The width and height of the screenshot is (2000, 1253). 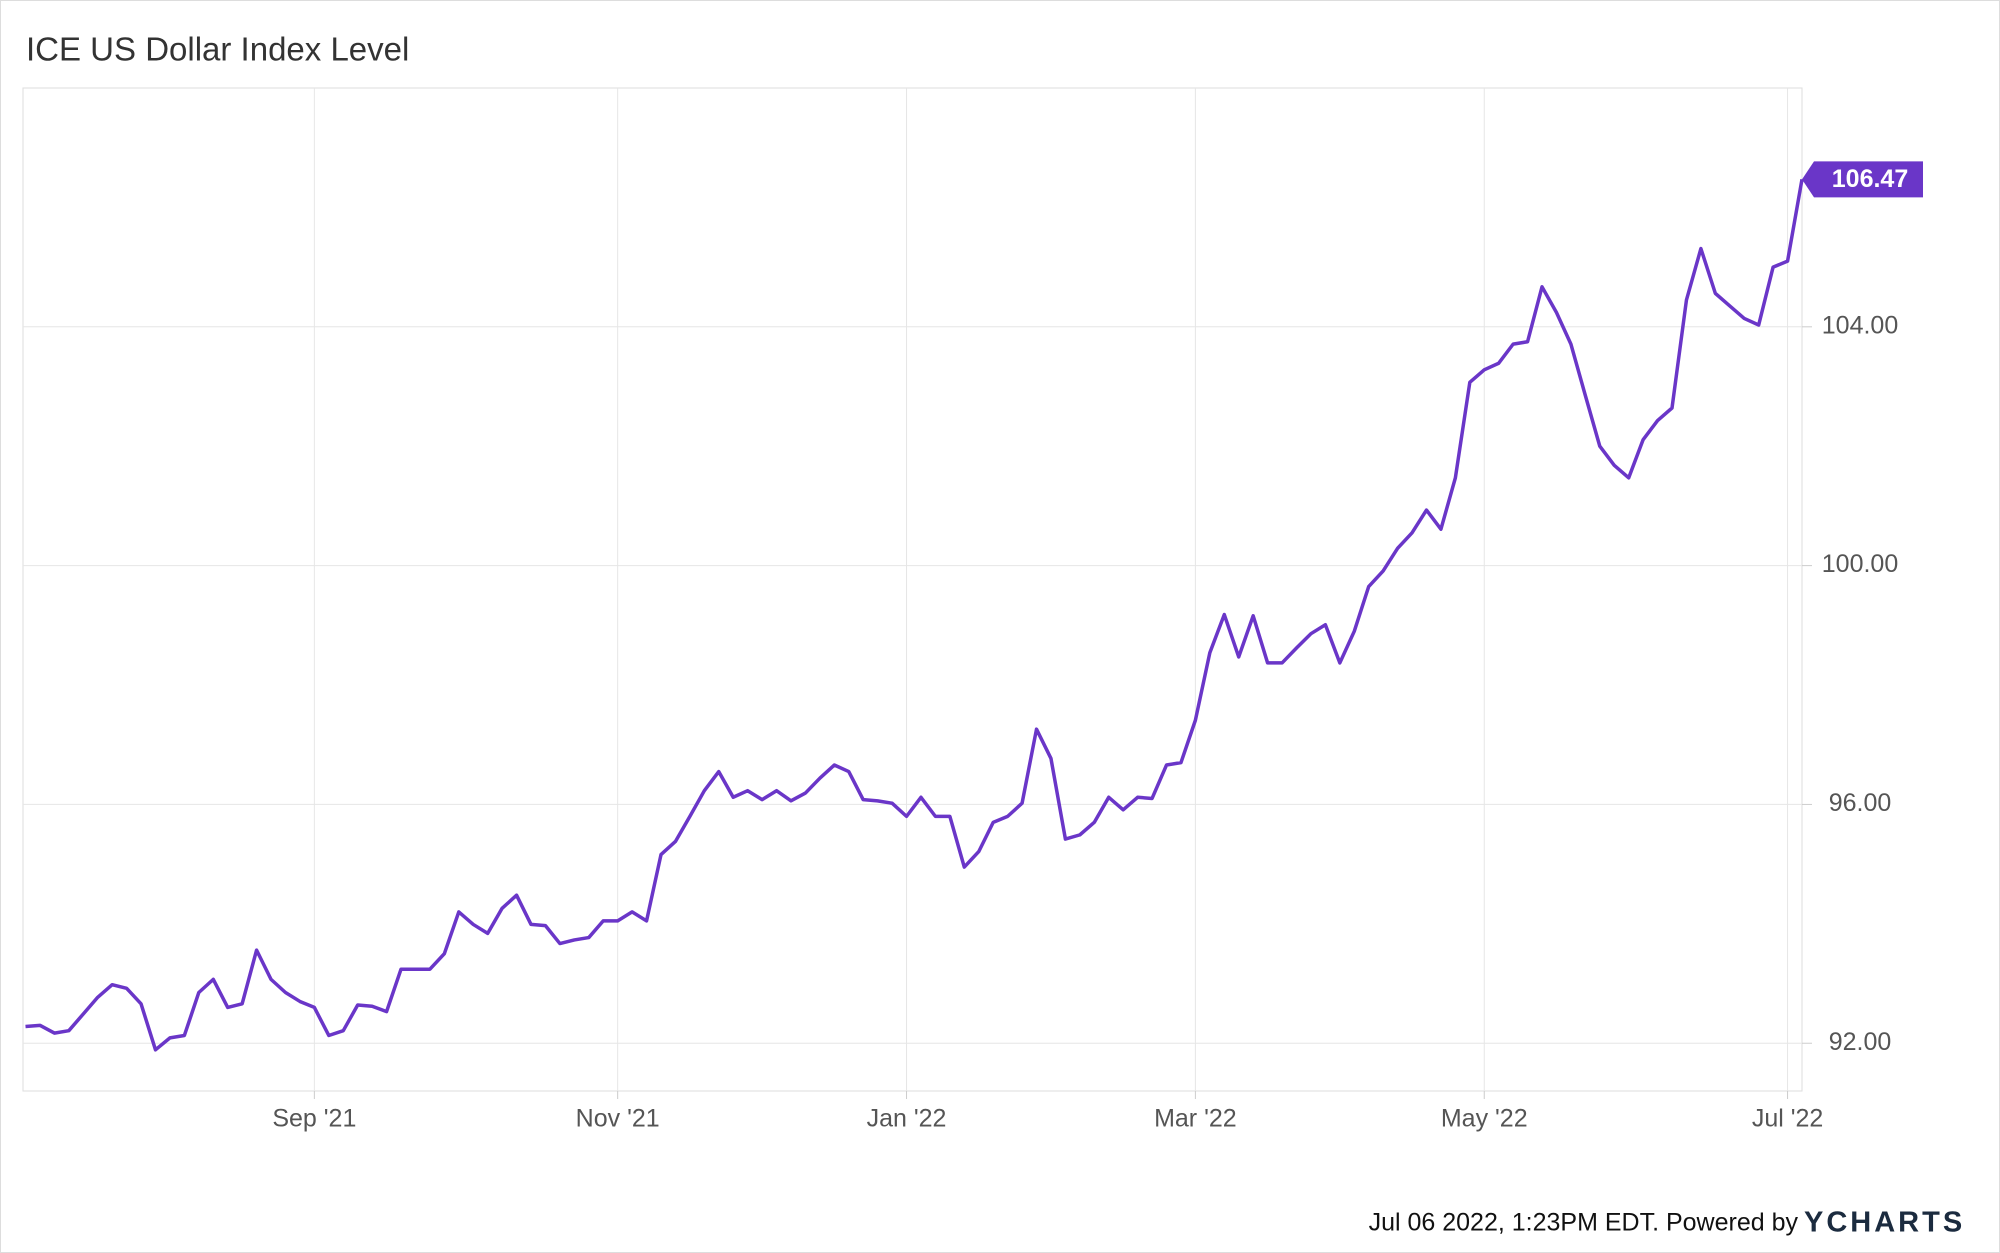 I want to click on x-tick-label: Mar '22, so click(x=1195, y=1119).